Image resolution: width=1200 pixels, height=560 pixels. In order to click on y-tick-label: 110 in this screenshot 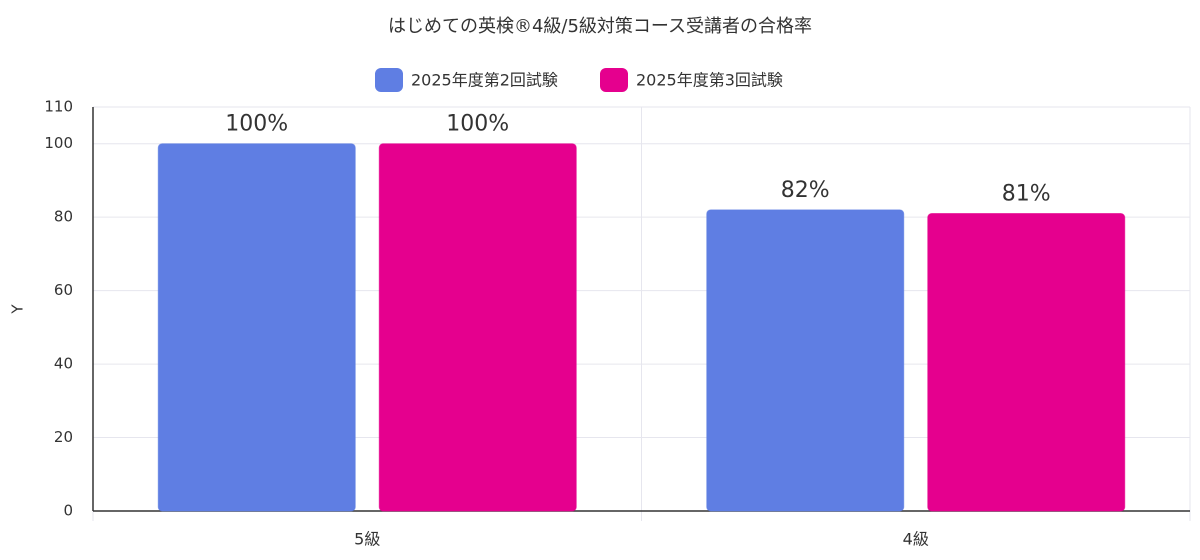, I will do `click(58, 107)`.